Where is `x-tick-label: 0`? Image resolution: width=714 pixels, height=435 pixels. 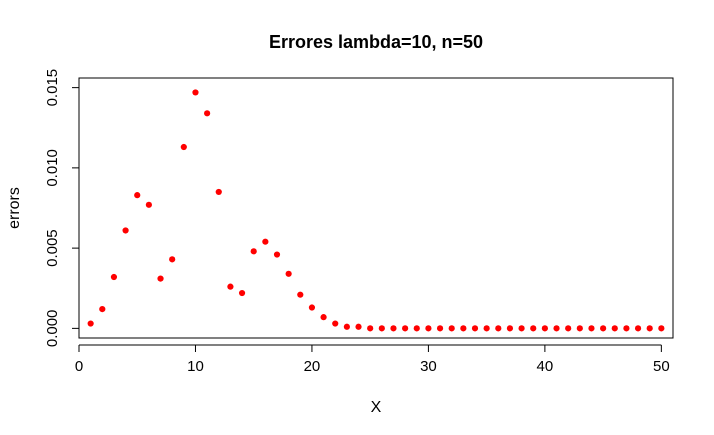
x-tick-label: 0 is located at coordinates (79, 366).